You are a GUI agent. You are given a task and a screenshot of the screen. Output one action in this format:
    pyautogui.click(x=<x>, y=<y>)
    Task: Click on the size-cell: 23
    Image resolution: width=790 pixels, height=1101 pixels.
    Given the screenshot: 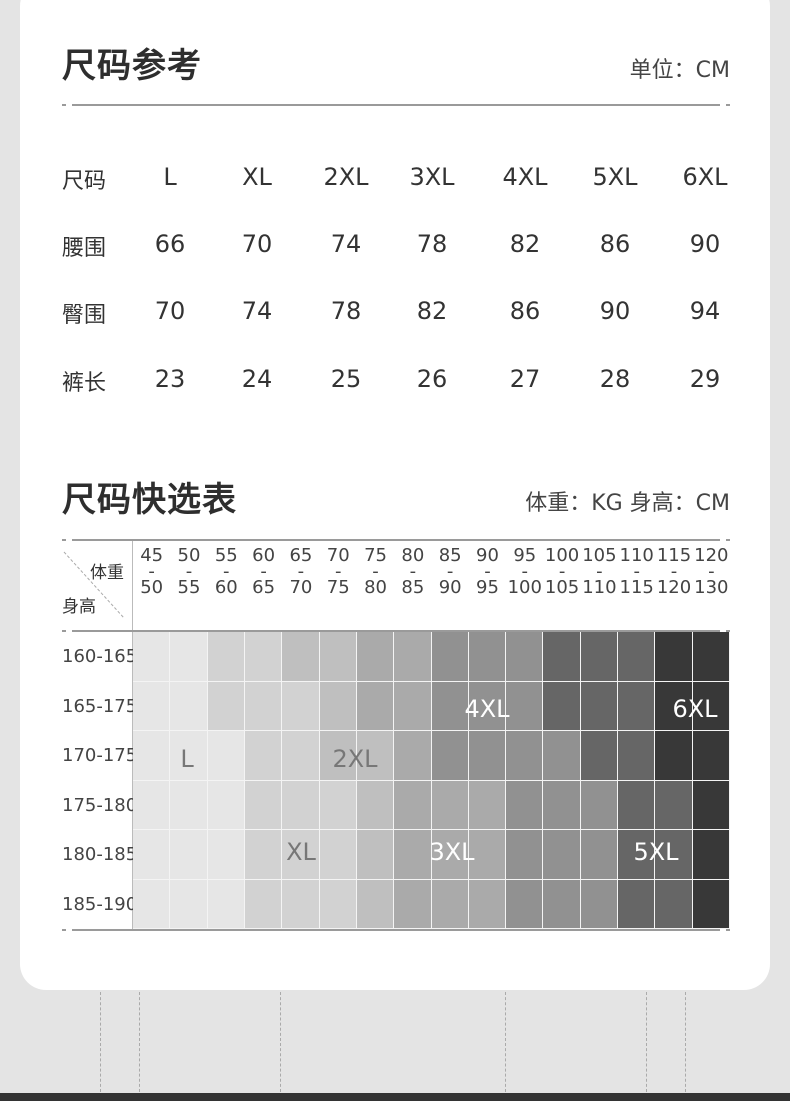 What is the action you would take?
    pyautogui.click(x=170, y=379)
    